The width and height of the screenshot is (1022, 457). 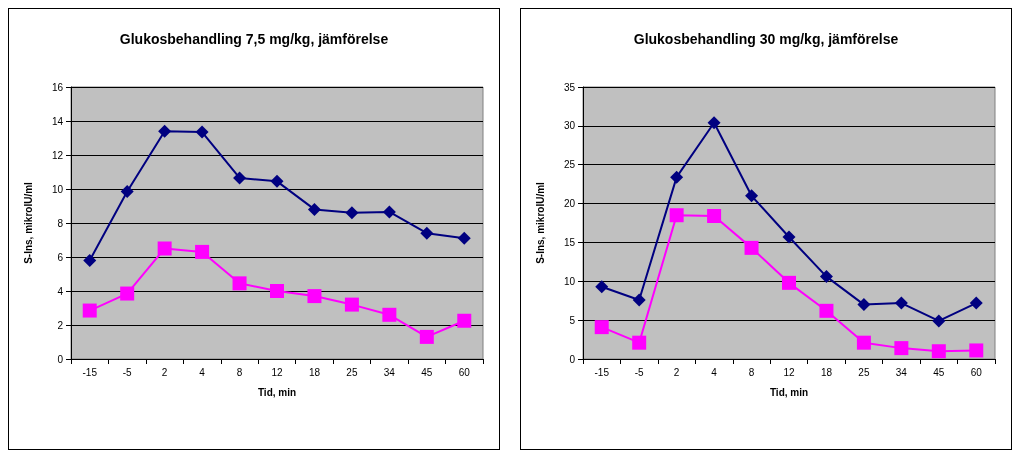 What do you see at coordinates (60, 291) in the screenshot?
I see `y-tick-label: 4` at bounding box center [60, 291].